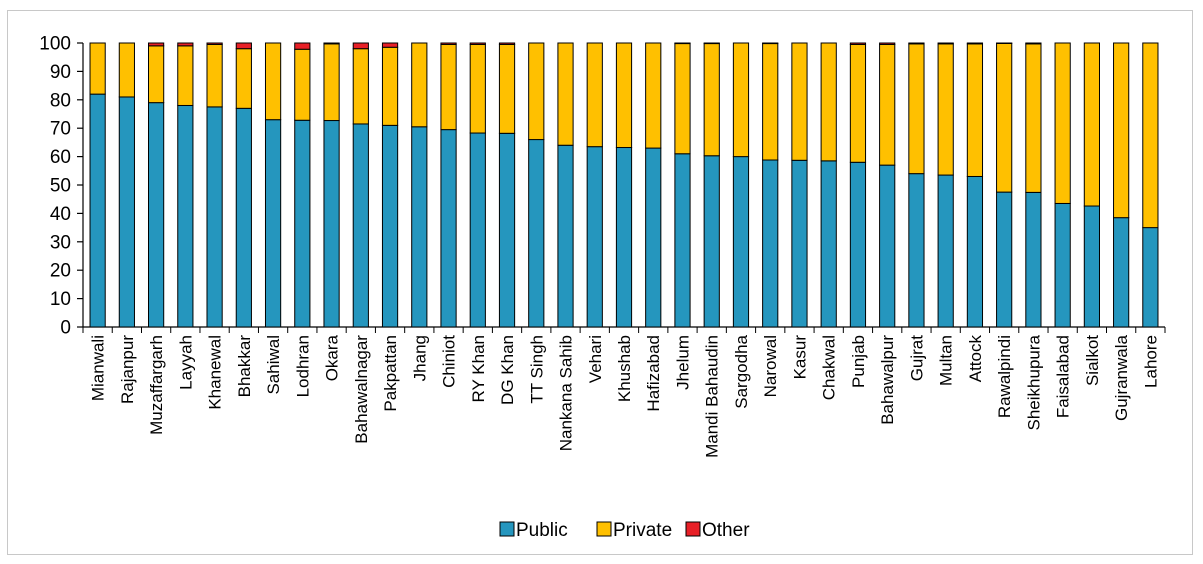  Describe the element at coordinates (799, 357) in the screenshot. I see `category-label: Kasur` at that location.